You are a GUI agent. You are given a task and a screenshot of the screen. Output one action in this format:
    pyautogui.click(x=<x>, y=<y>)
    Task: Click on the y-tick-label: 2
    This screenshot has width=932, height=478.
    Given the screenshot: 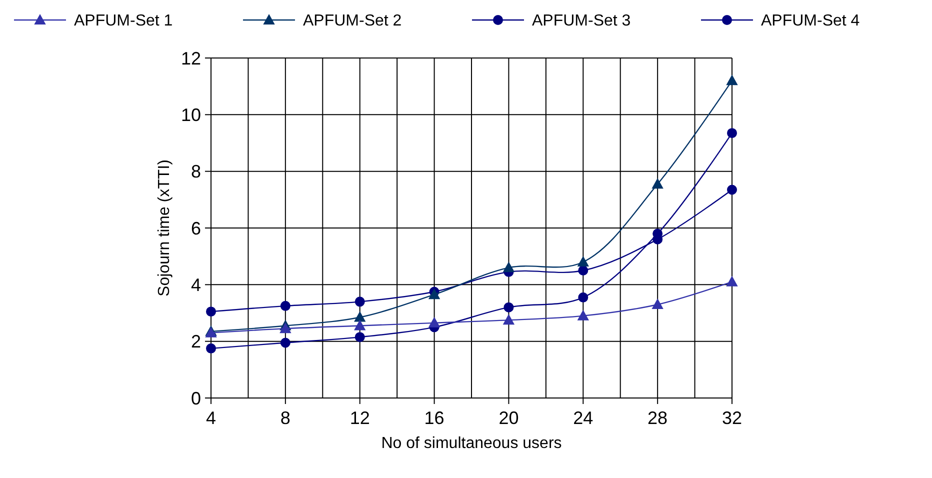 What is the action you would take?
    pyautogui.click(x=195, y=342)
    